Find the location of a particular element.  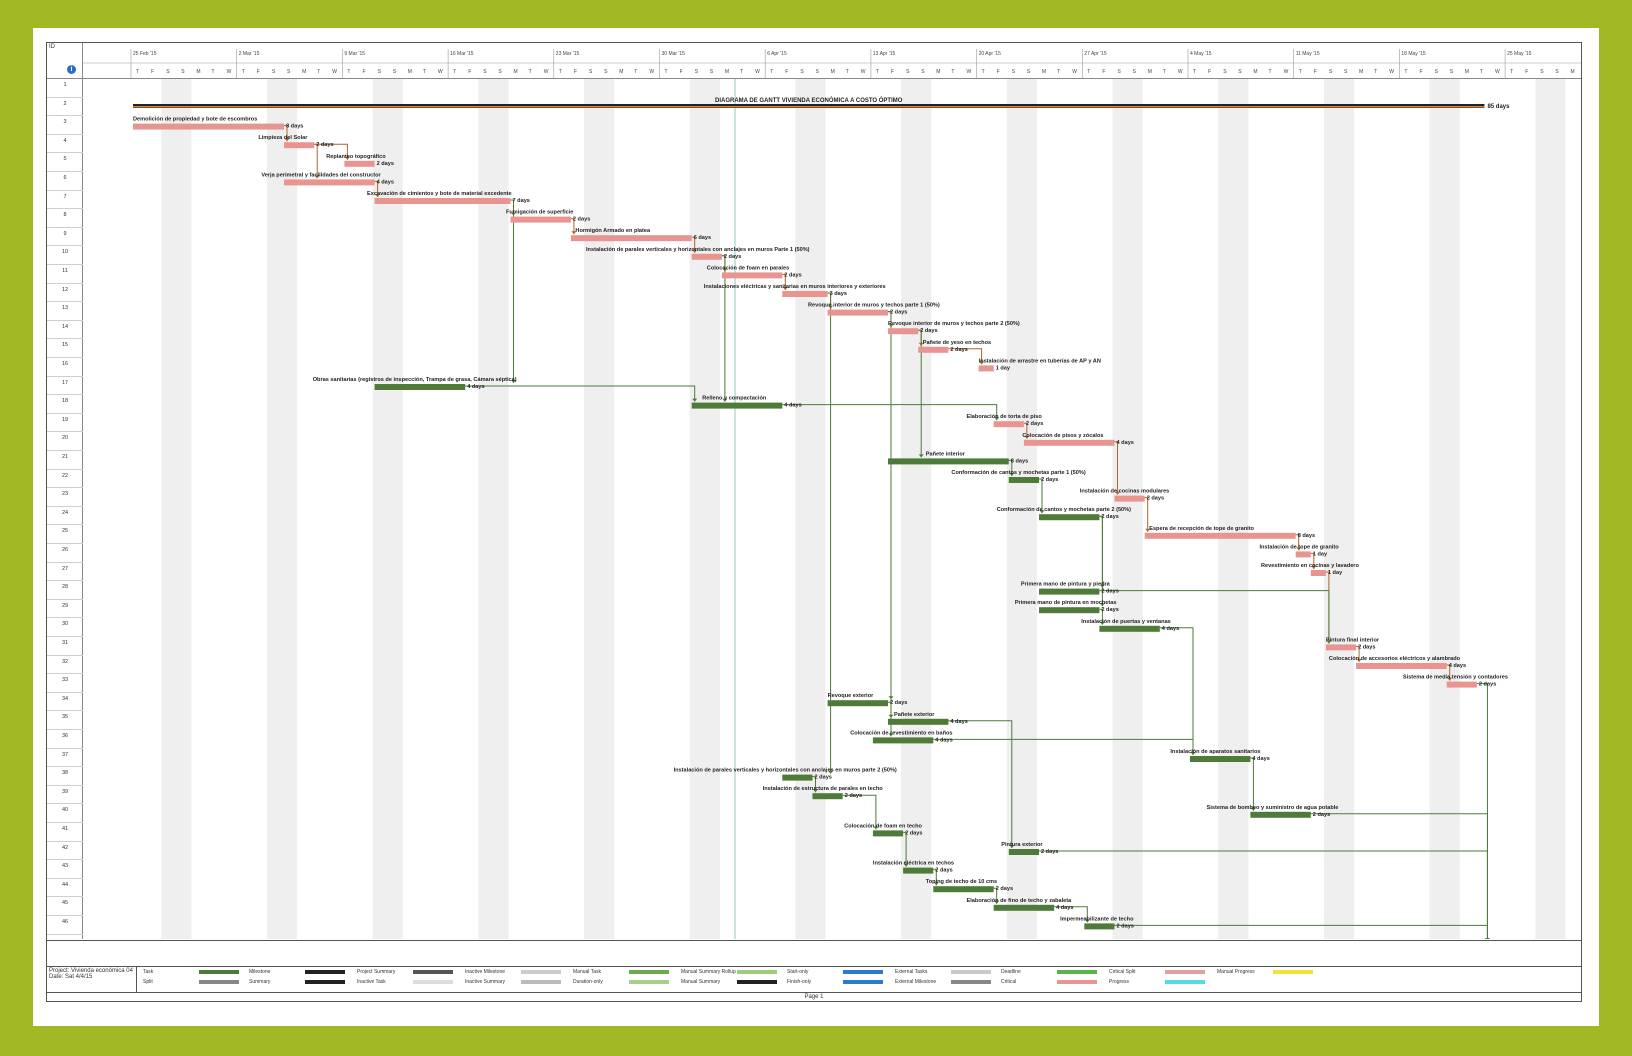

row-id: 31 is located at coordinates (65, 646).